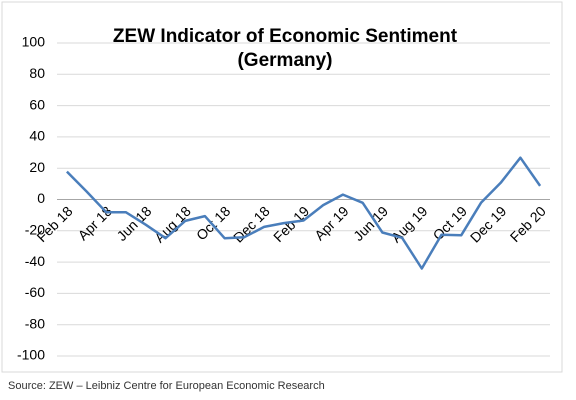 This screenshot has height=400, width=576. What do you see at coordinates (34, 42) in the screenshot?
I see `y-tick-label: 100` at bounding box center [34, 42].